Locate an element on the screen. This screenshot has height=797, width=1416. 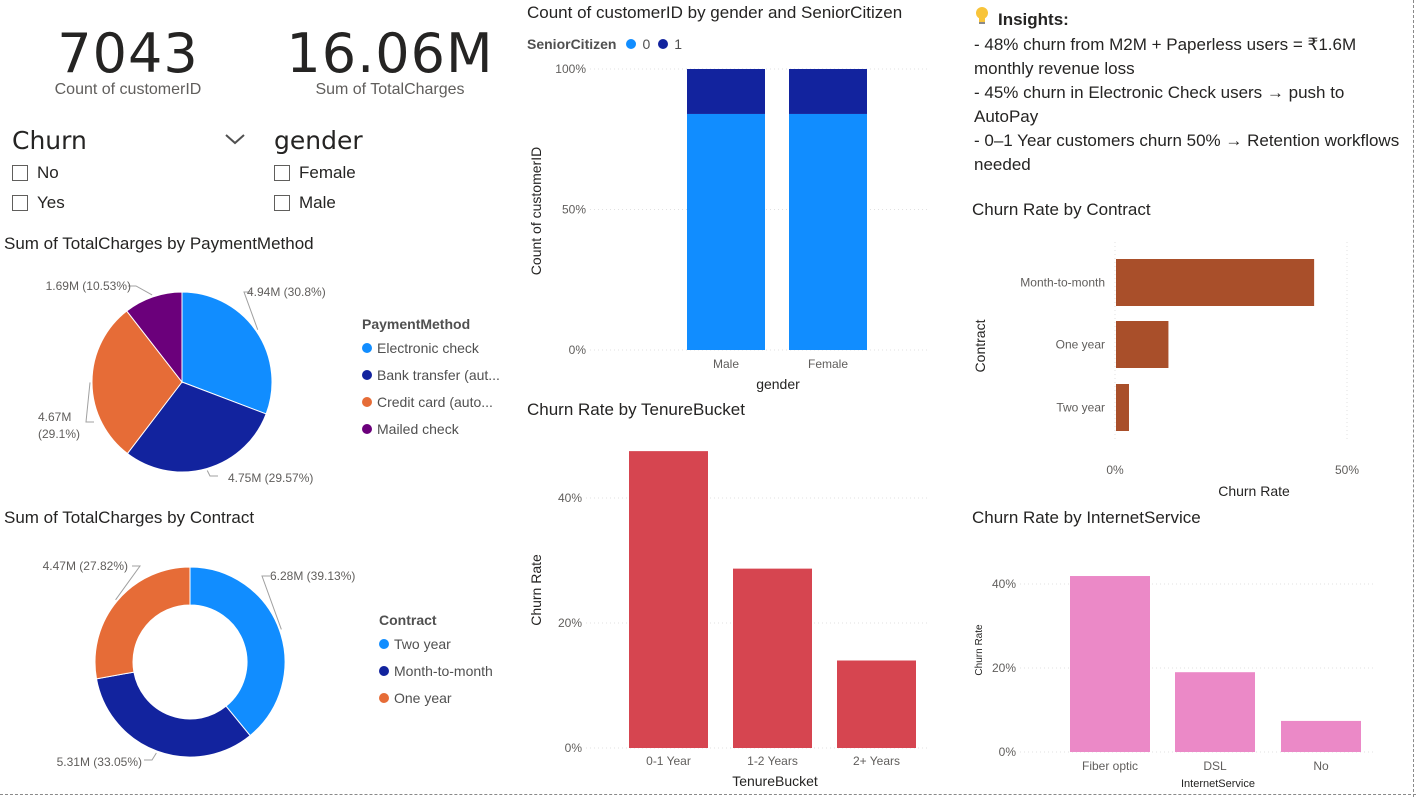
slicer-option-no: No is located at coordinates (132, 173).